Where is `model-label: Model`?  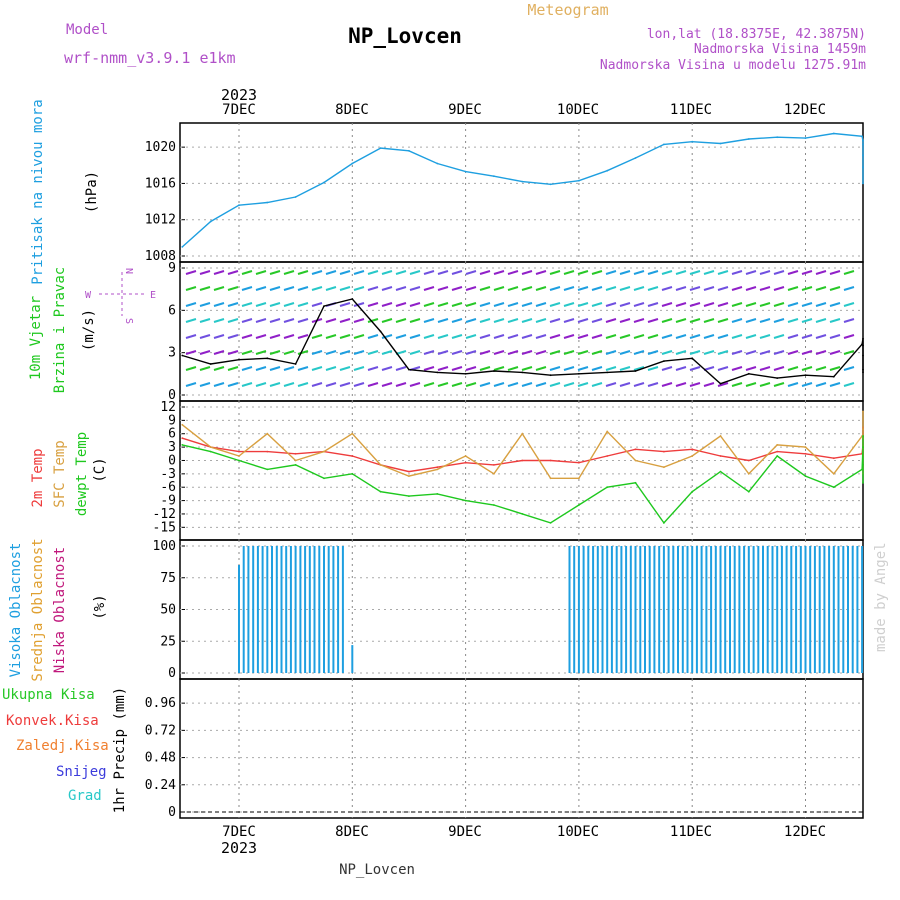
model-label: Model is located at coordinates (87, 30).